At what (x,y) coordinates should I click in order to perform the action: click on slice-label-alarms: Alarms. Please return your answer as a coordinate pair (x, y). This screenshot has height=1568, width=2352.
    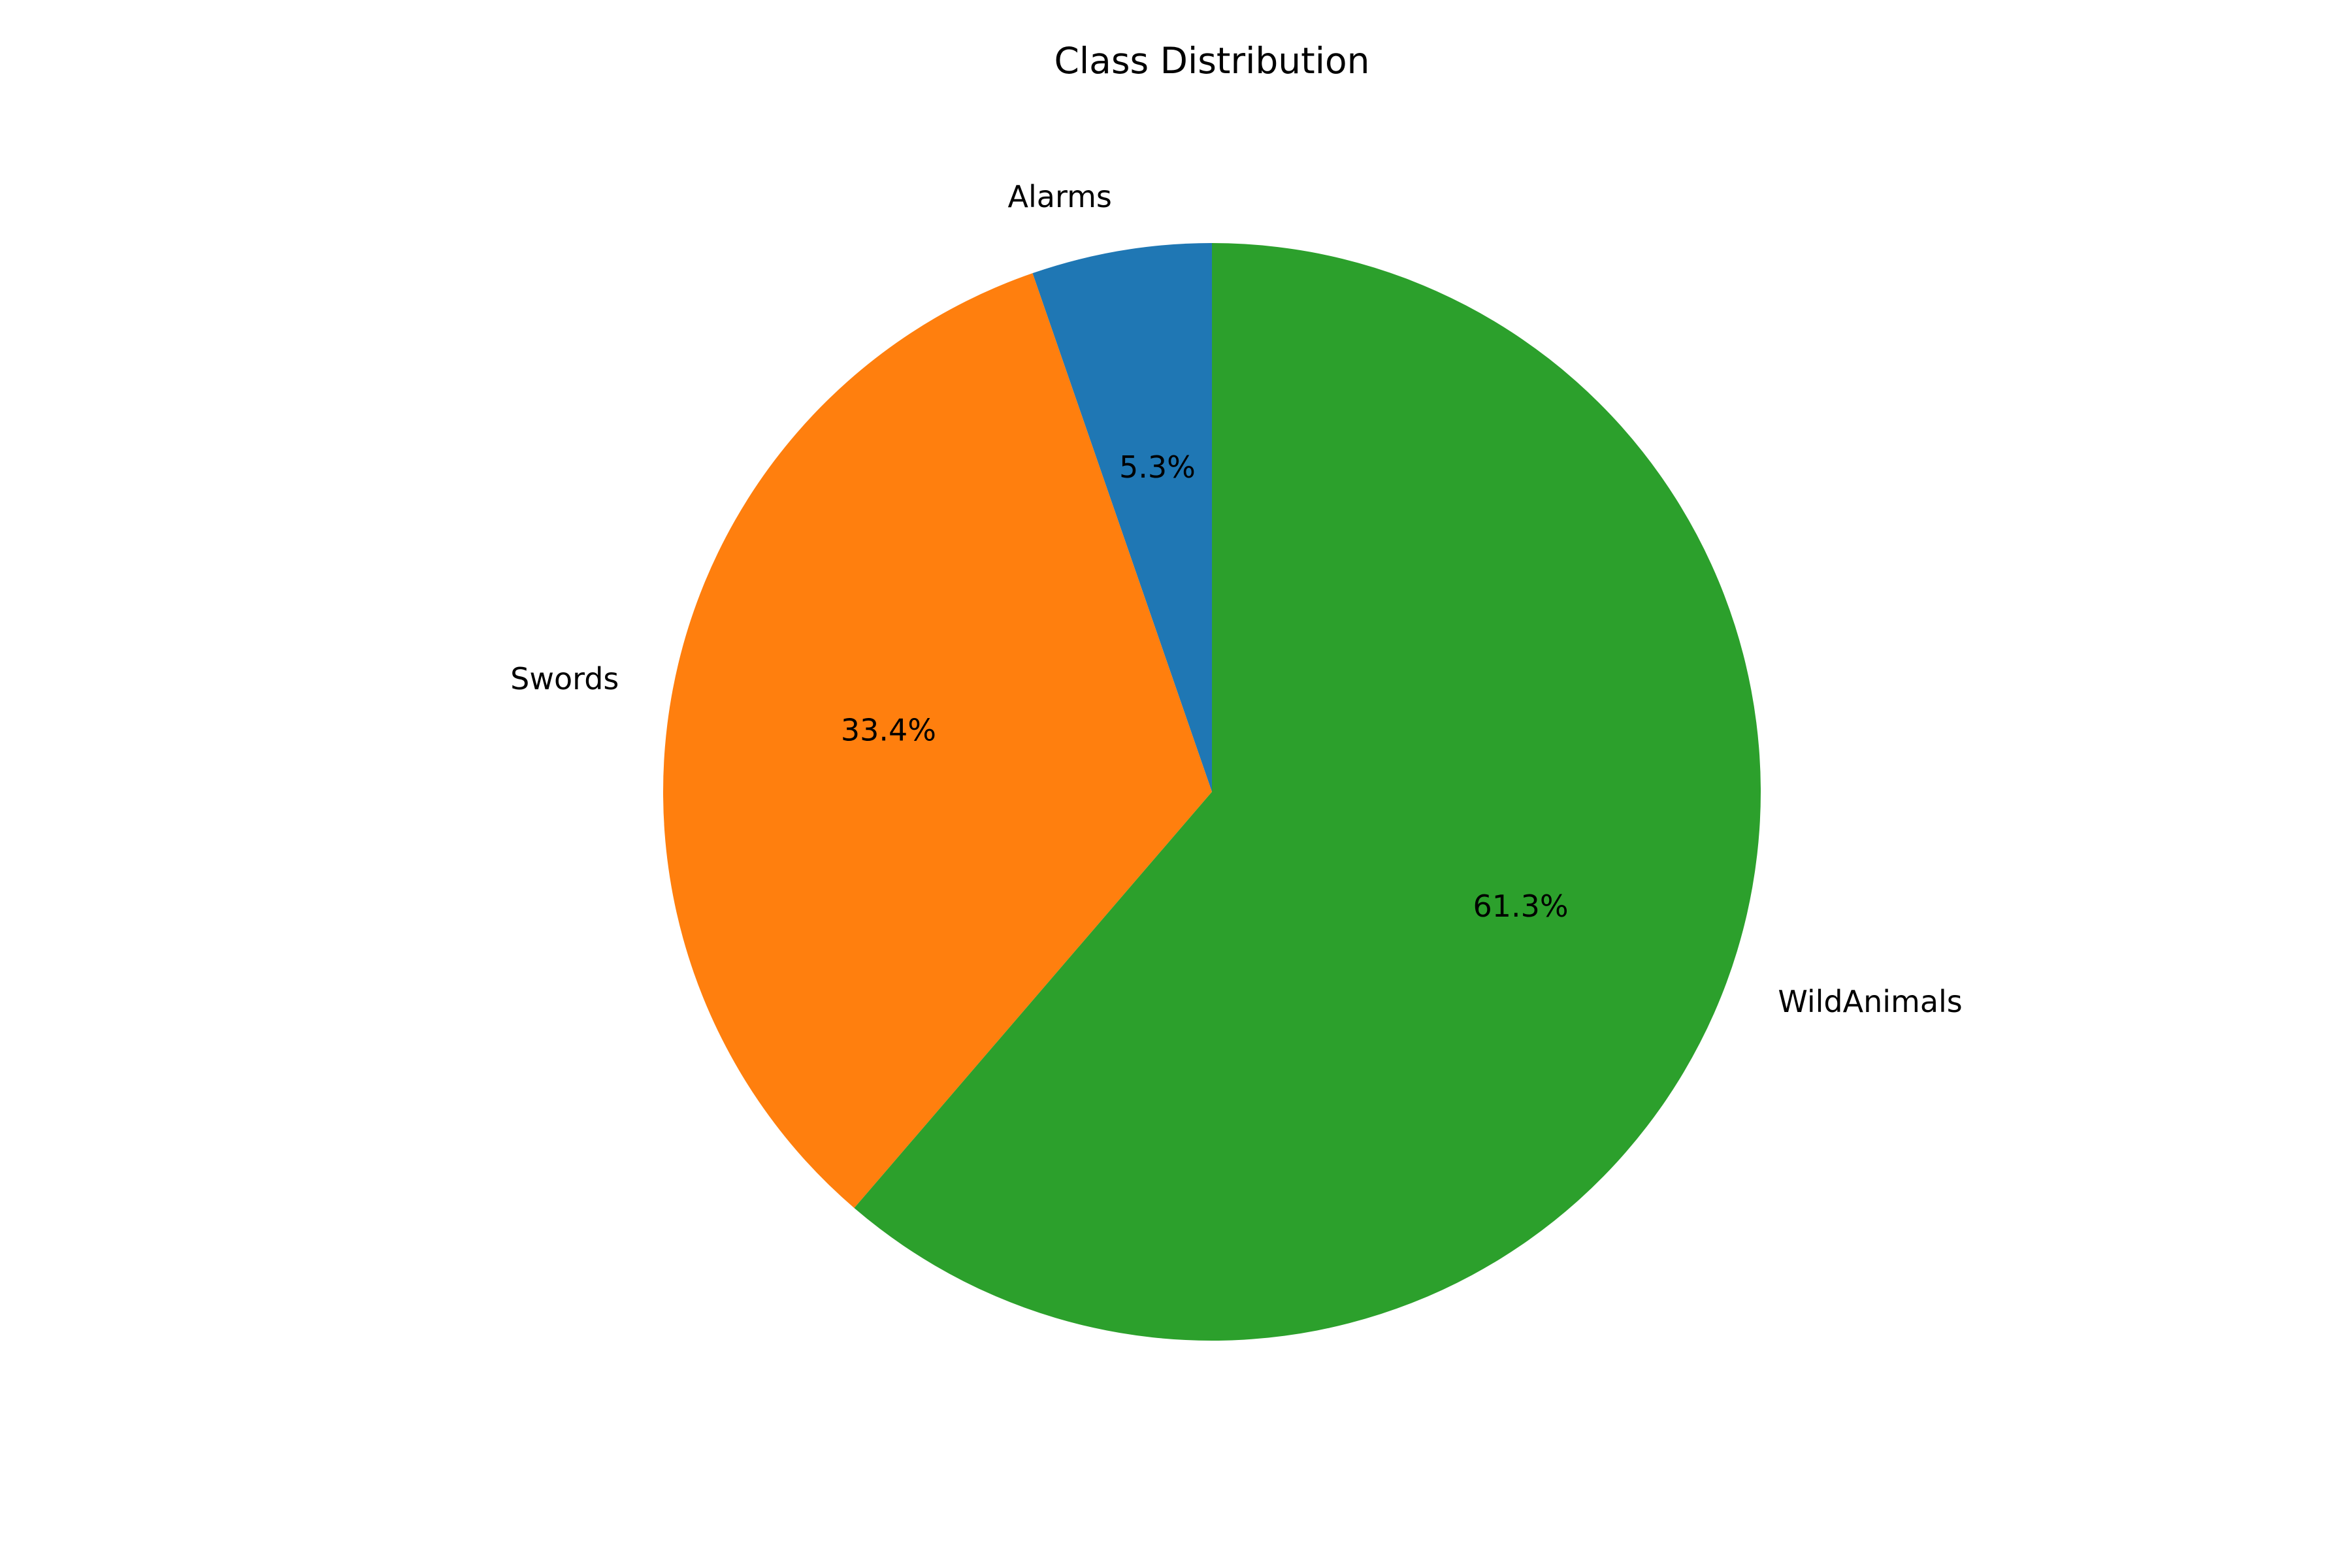
    Looking at the image, I should click on (1060, 196).